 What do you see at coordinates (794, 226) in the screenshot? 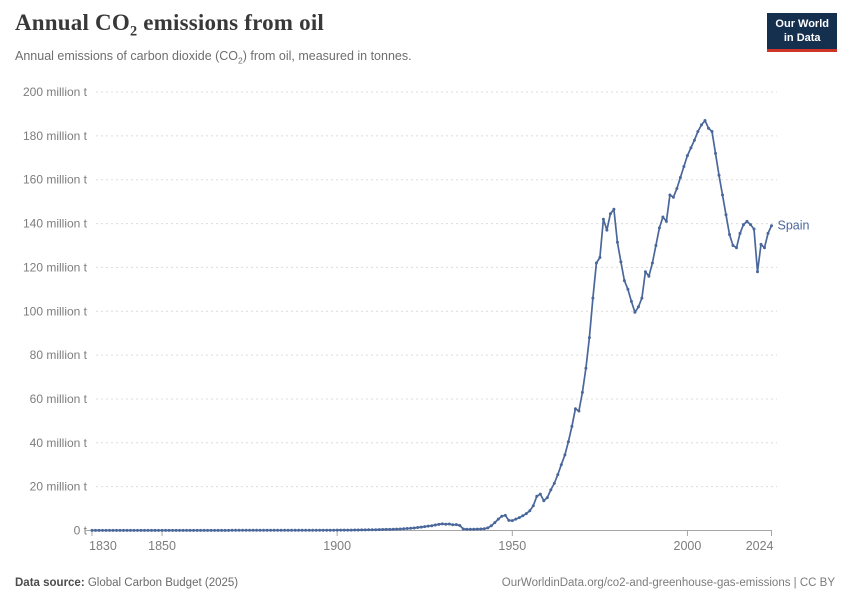
I see `series-end-label: Spain` at bounding box center [794, 226].